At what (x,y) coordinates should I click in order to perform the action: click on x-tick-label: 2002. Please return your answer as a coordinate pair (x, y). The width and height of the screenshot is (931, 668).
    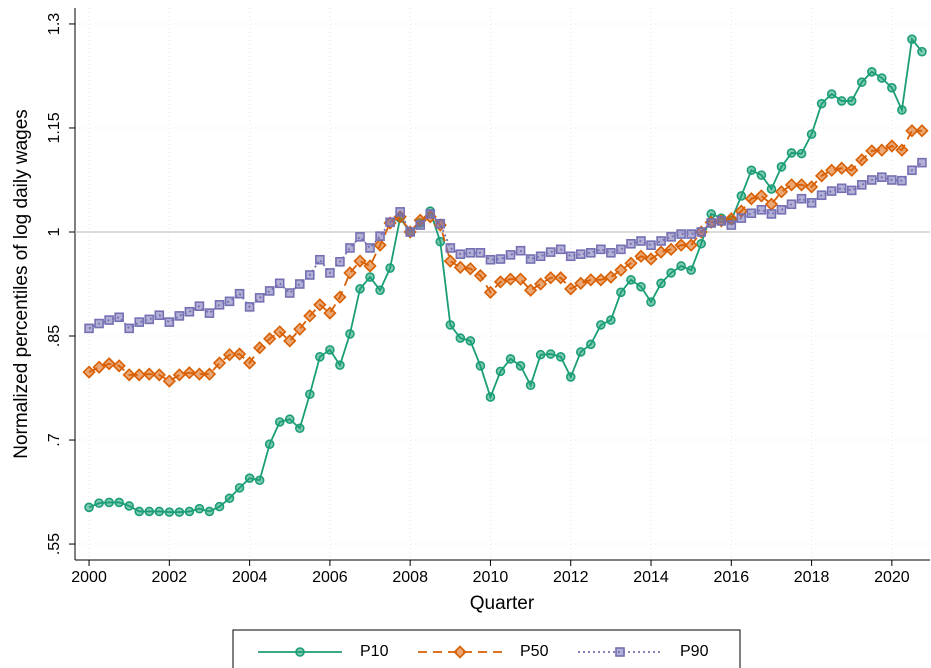
    Looking at the image, I should click on (170, 577).